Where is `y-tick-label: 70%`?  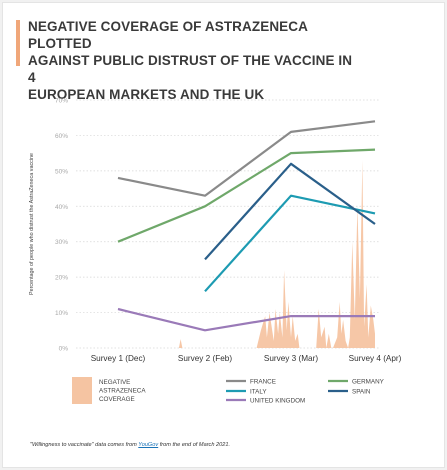 y-tick-label: 70% is located at coordinates (61, 101).